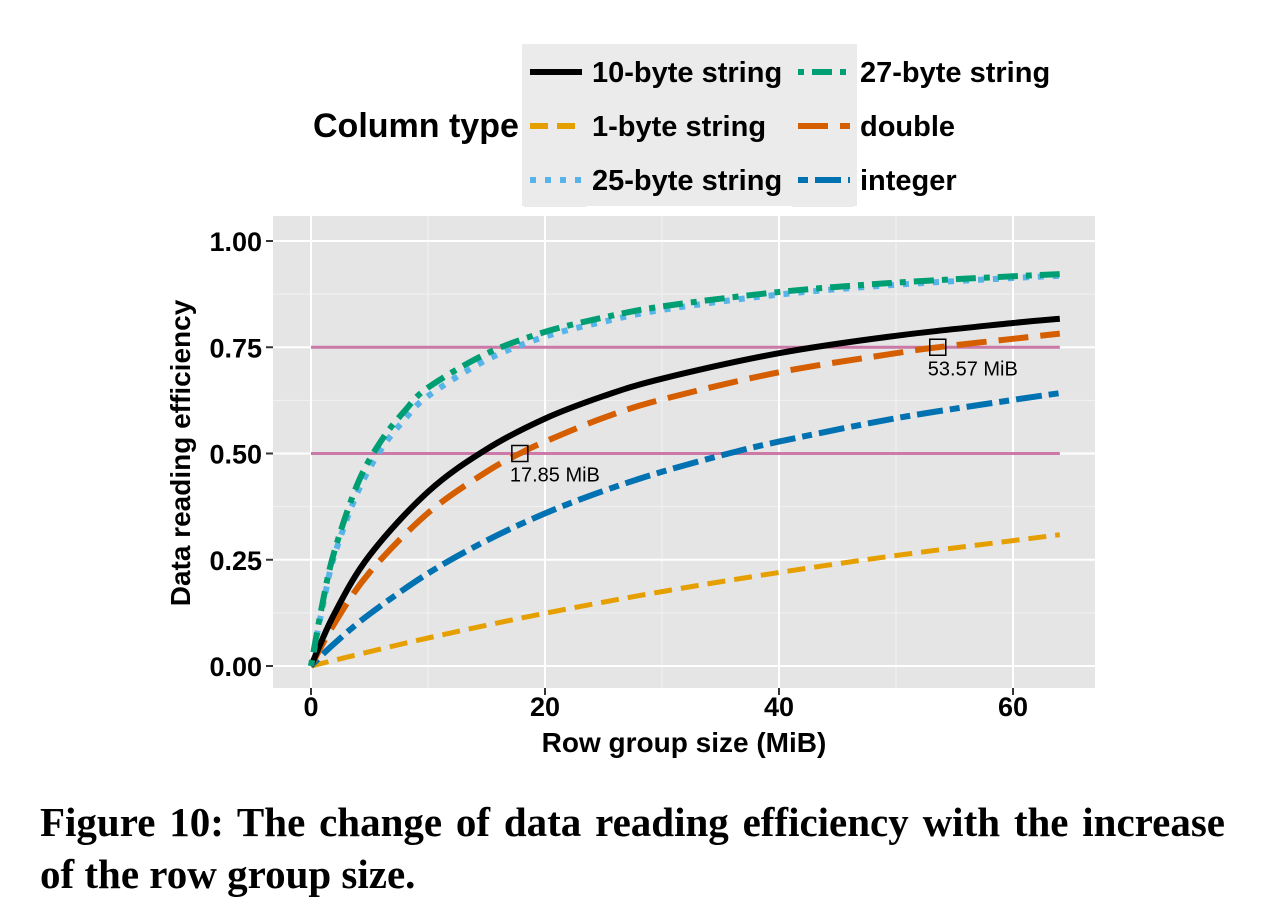 The image size is (1262, 916). What do you see at coordinates (973, 369) in the screenshot?
I see `annotation-label: 53.57 MiB` at bounding box center [973, 369].